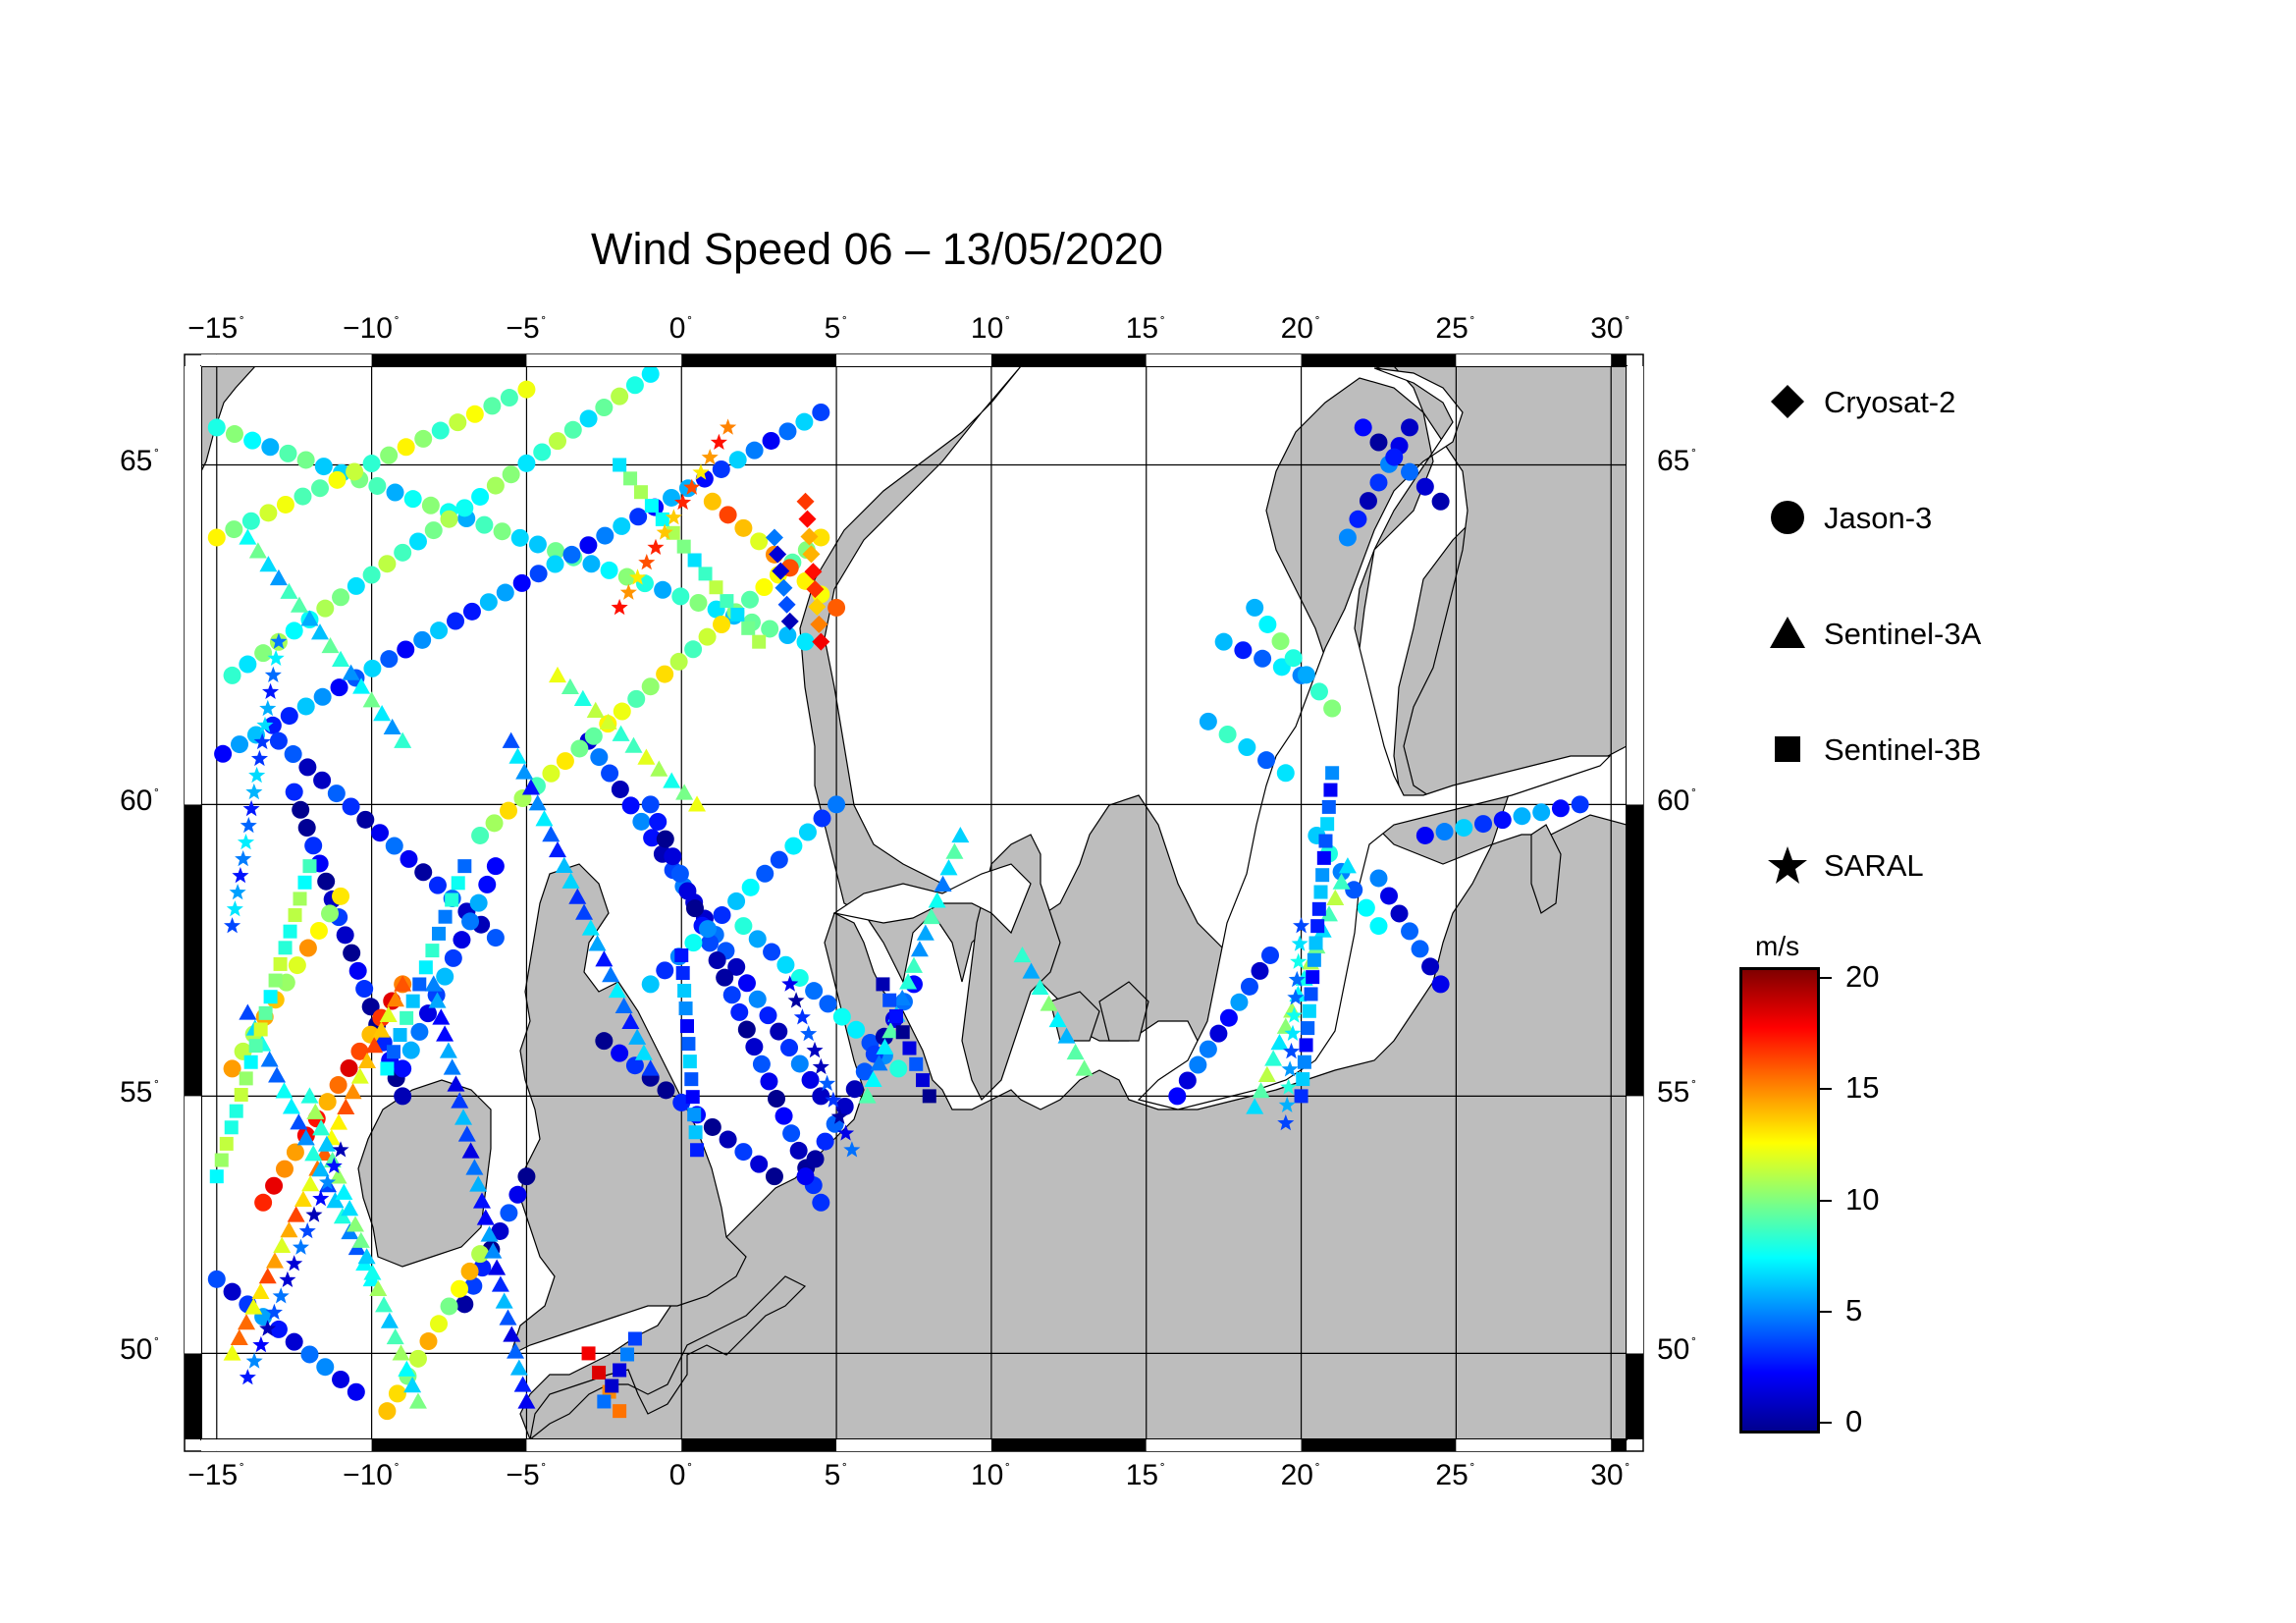 The width and height of the screenshot is (2296, 1623). Describe the element at coordinates (1673, 1092) in the screenshot. I see `tick-value: 55` at that location.